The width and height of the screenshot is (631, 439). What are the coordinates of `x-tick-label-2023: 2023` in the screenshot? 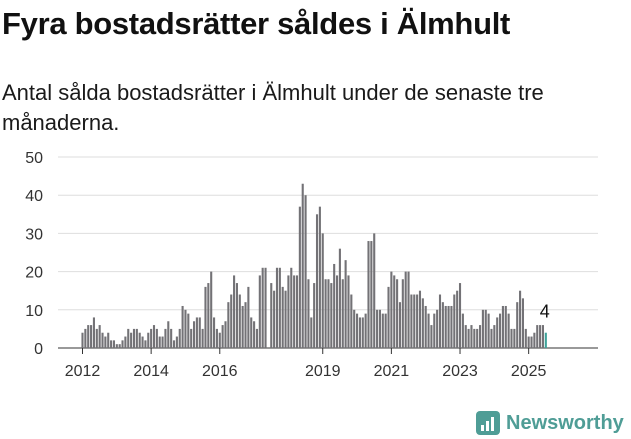 It's located at (460, 371).